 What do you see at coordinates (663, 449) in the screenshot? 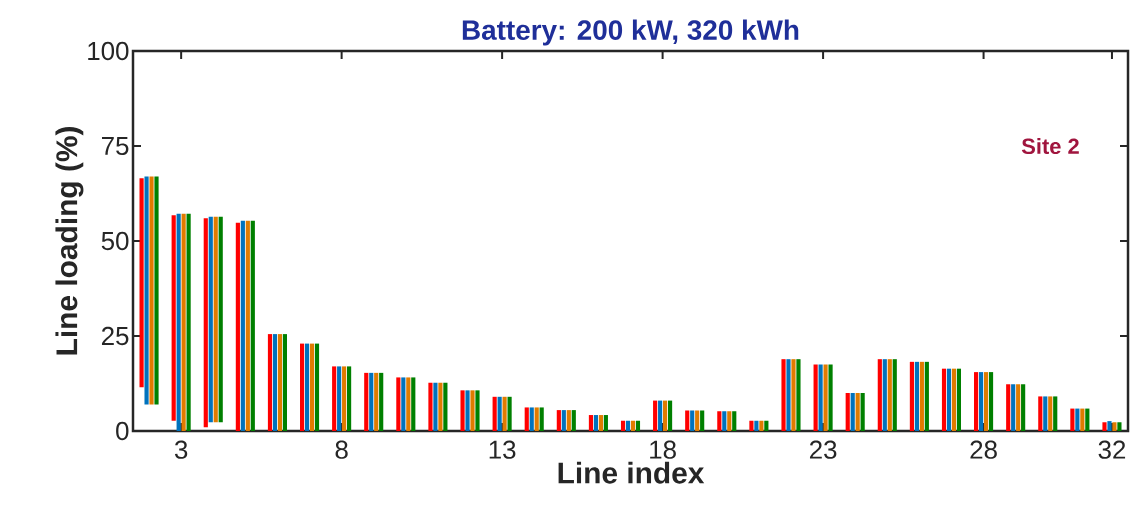
I see `x-tick-label: 18` at bounding box center [663, 449].